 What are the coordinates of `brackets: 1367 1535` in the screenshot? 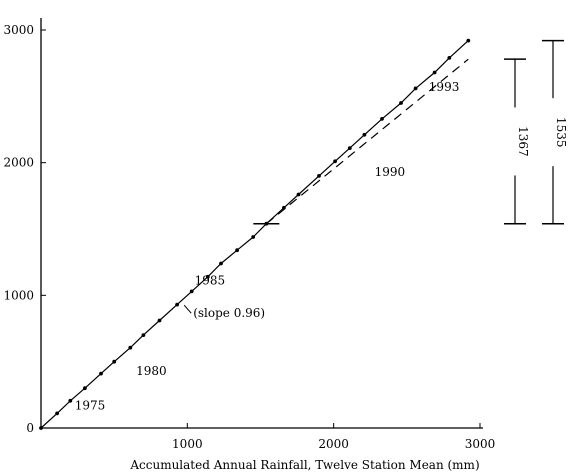 It's located at (536, 132).